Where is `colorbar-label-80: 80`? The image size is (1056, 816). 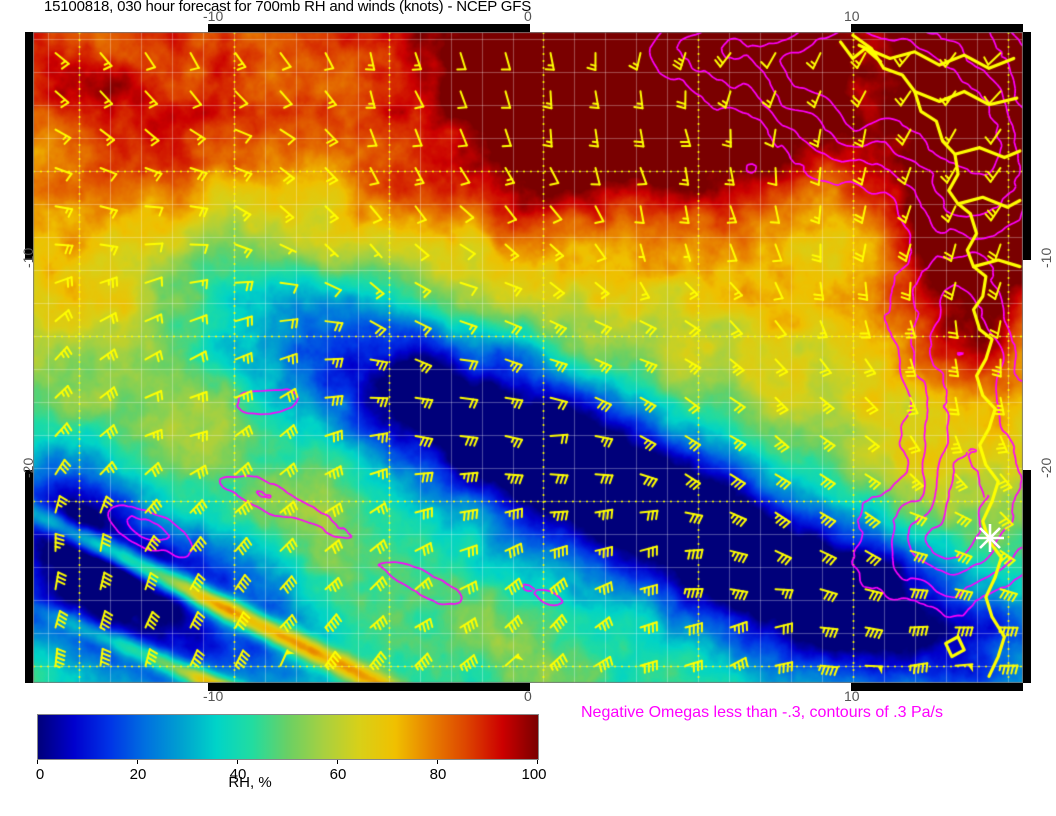
colorbar-label-80: 80 is located at coordinates (438, 774).